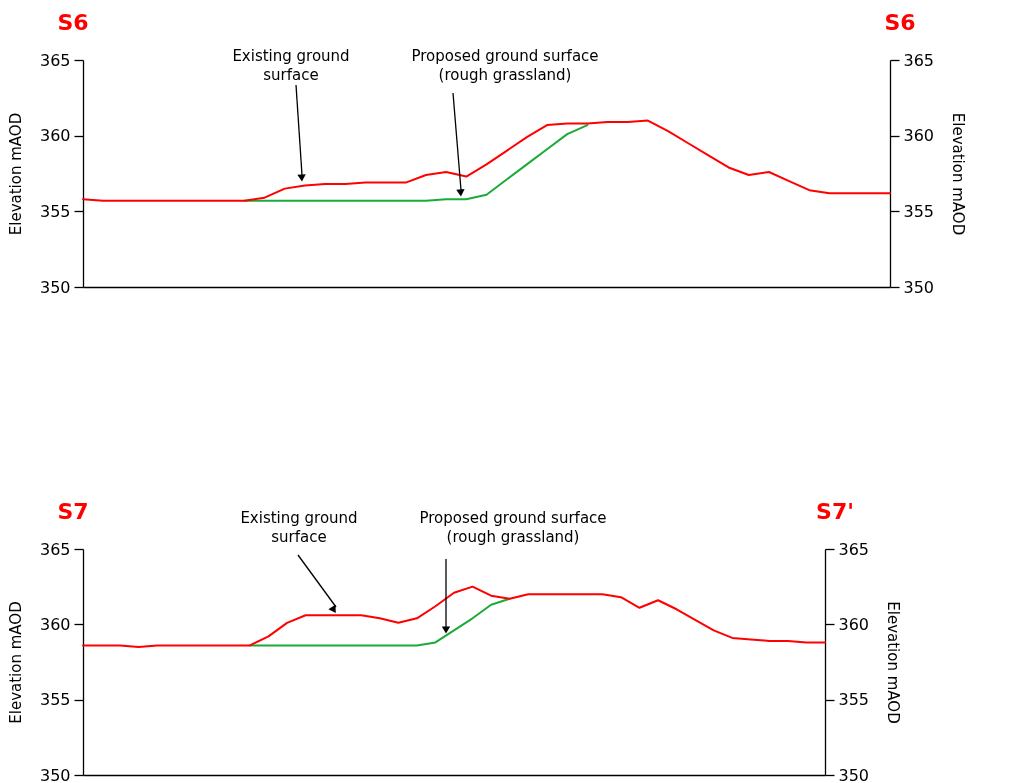 The height and width of the screenshot is (783, 1018). Describe the element at coordinates (513, 527) in the screenshot. I see `text: Proposed ground surface (rough grassland)` at that location.